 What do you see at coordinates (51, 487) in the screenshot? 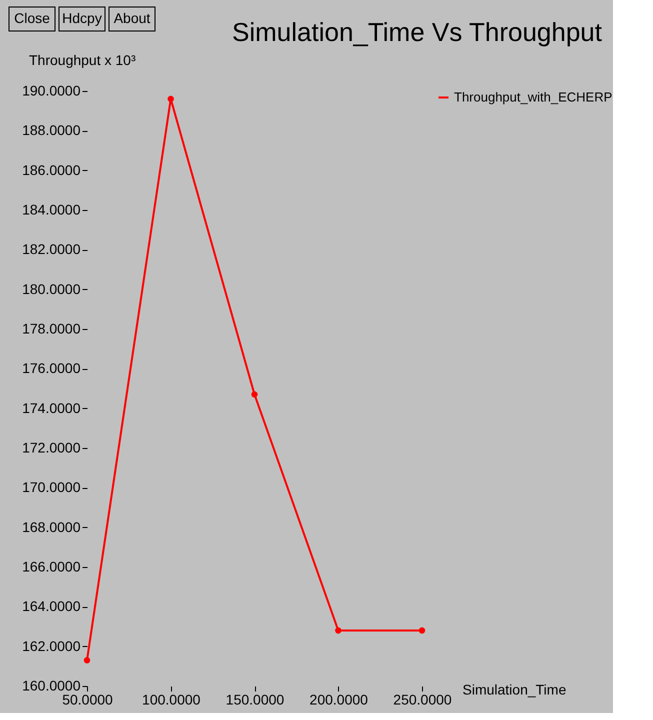
I see `y-tick-label: 170.0000` at bounding box center [51, 487].